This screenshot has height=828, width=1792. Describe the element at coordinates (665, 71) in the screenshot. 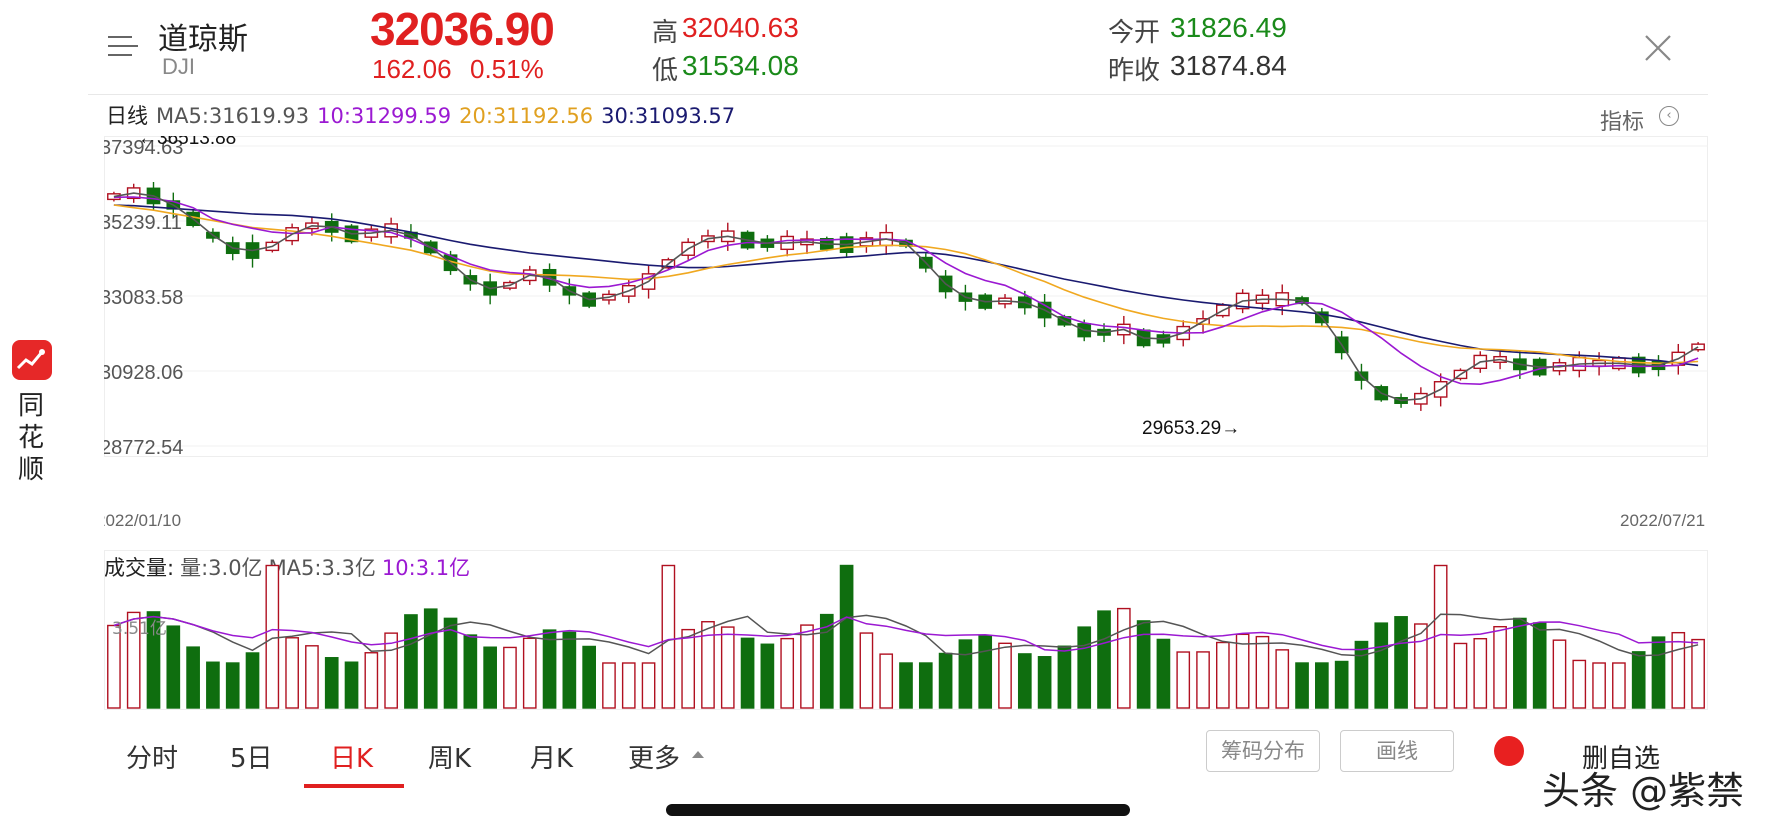

I see `low-label: 低` at that location.